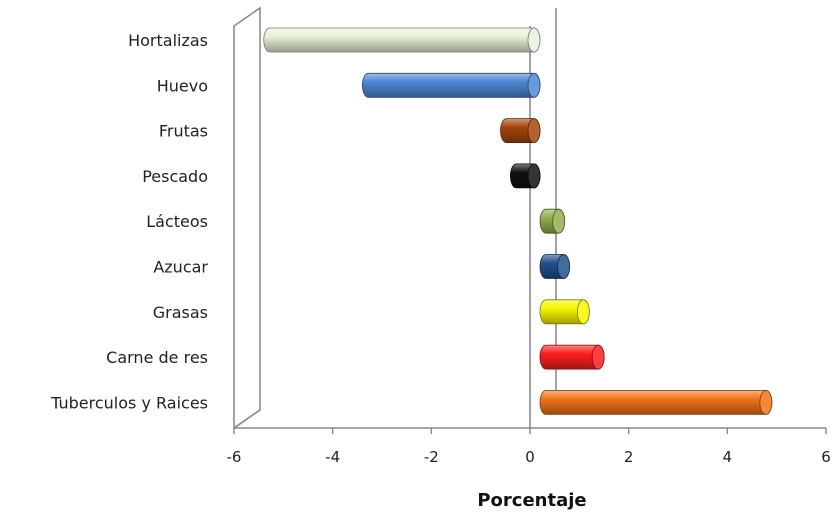 This screenshot has height=514, width=833. I want to click on category-label: Grasas, so click(180, 312).